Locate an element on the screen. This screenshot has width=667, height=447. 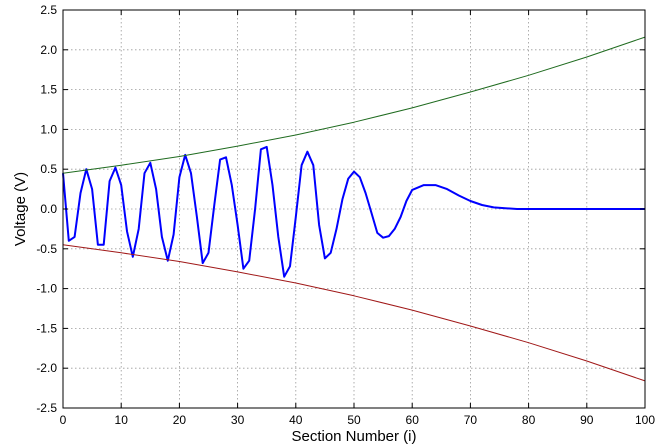
y-tick-label: 2.0 is located at coordinates (48, 50).